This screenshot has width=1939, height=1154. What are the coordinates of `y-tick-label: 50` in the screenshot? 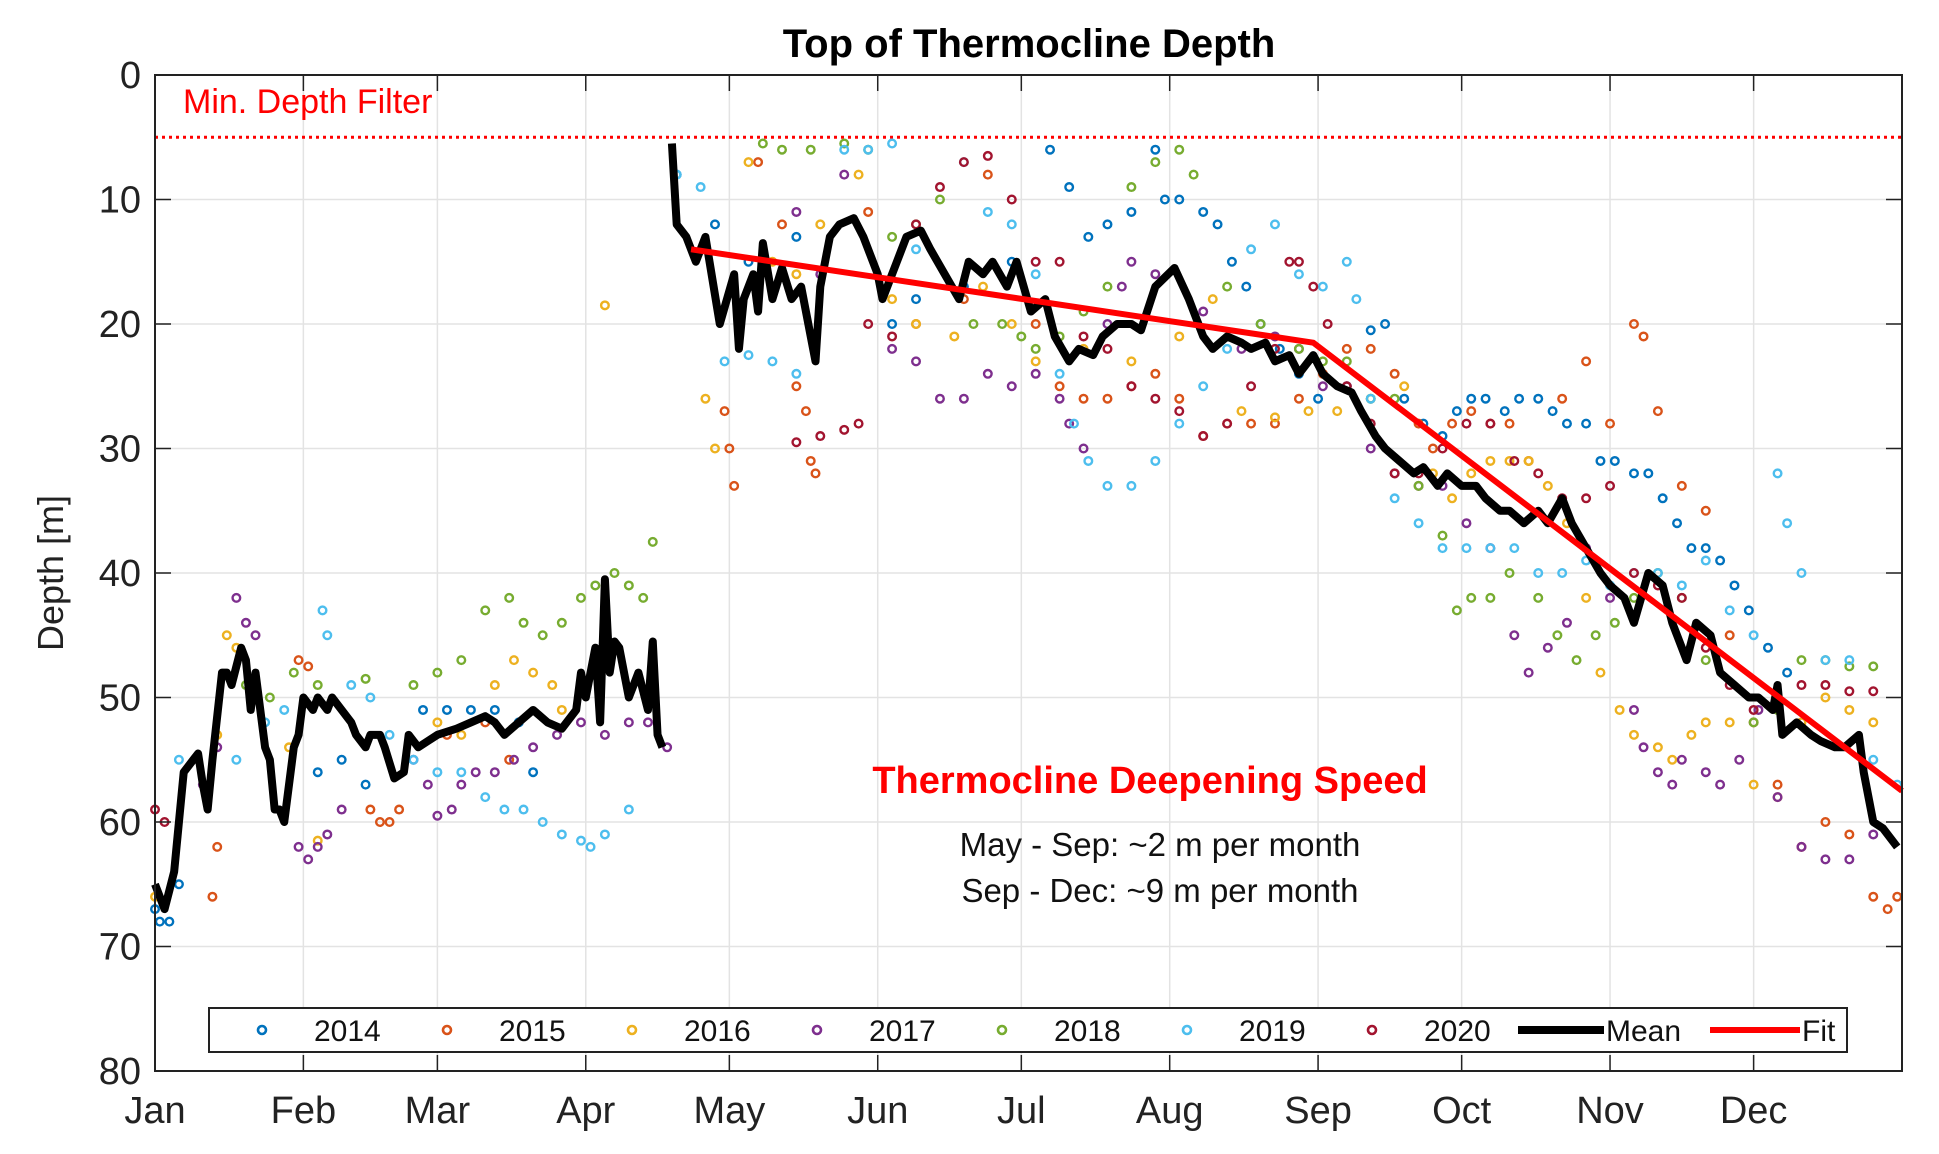 It's located at (120, 699).